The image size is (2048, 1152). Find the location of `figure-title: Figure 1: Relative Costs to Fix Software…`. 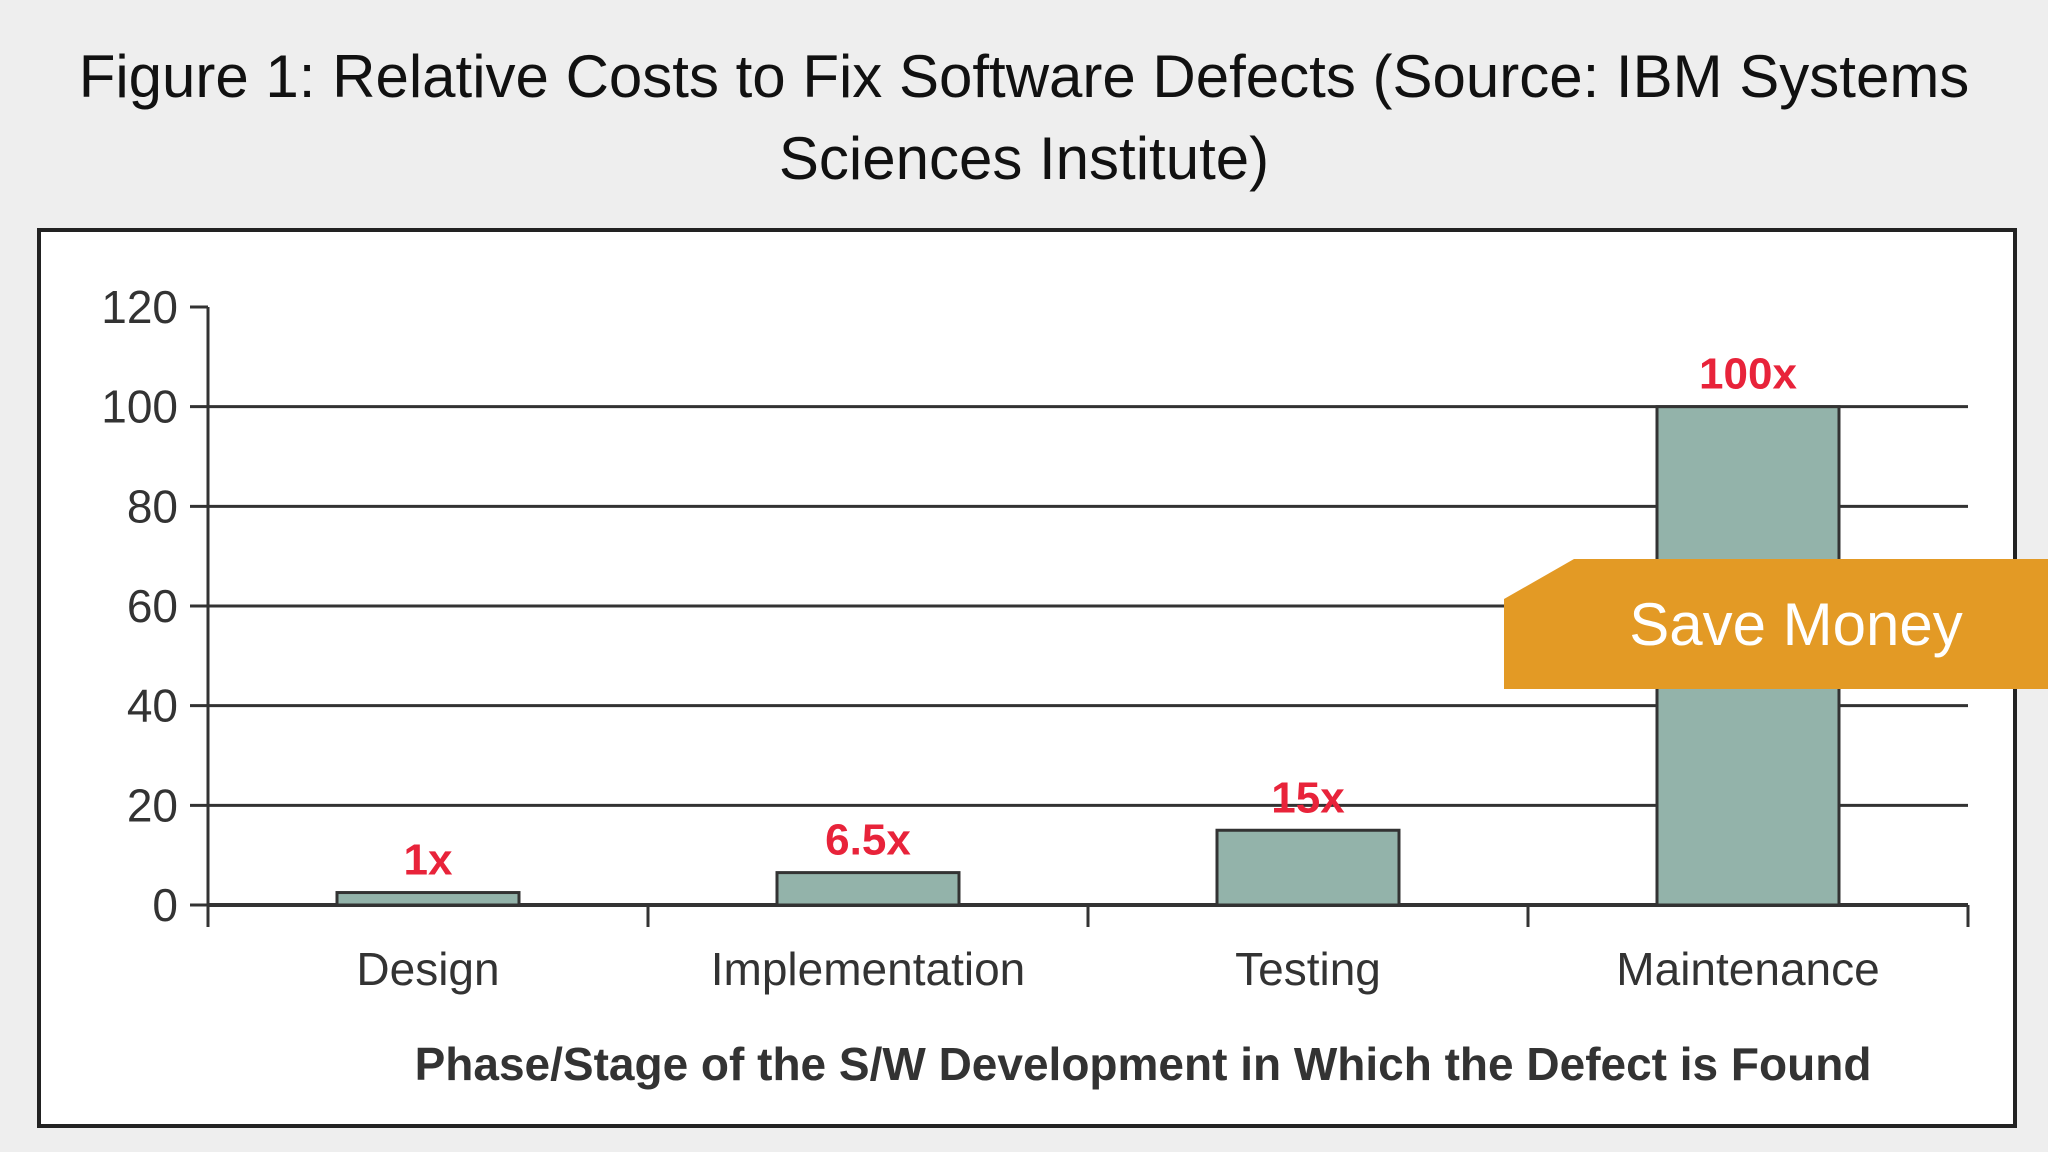

figure-title: Figure 1: Relative Costs to Fix Software… is located at coordinates (1024, 118).